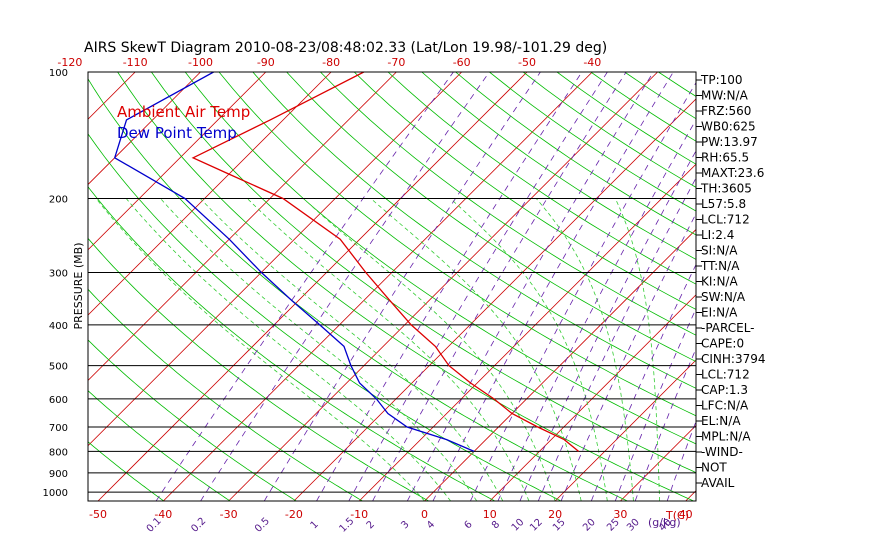  I want to click on bottom-temp-tick-label: 20, so click(555, 514).